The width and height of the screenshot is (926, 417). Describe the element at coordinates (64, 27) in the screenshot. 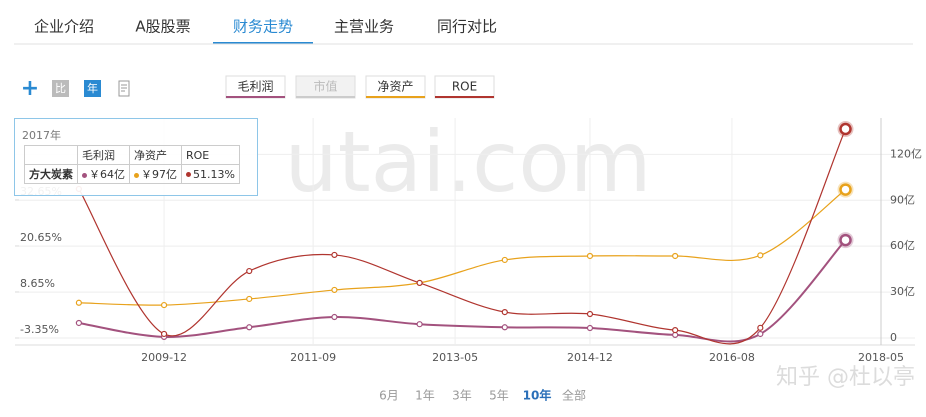

I see `tab: 企业介绍` at that location.